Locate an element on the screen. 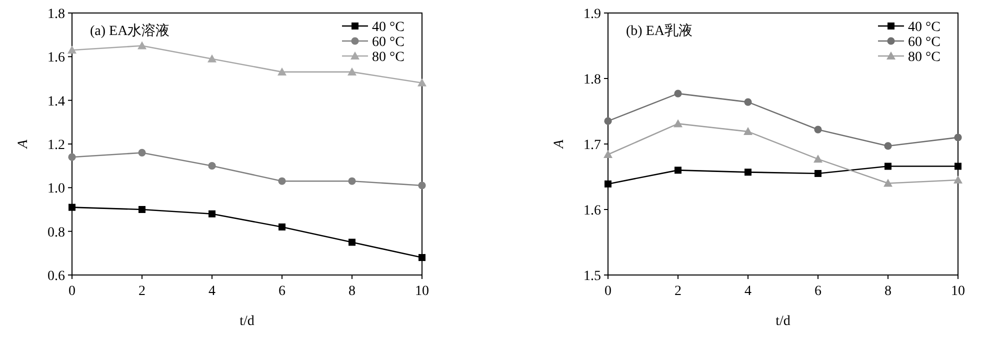  ytick: 1.5 is located at coordinates (592, 276).